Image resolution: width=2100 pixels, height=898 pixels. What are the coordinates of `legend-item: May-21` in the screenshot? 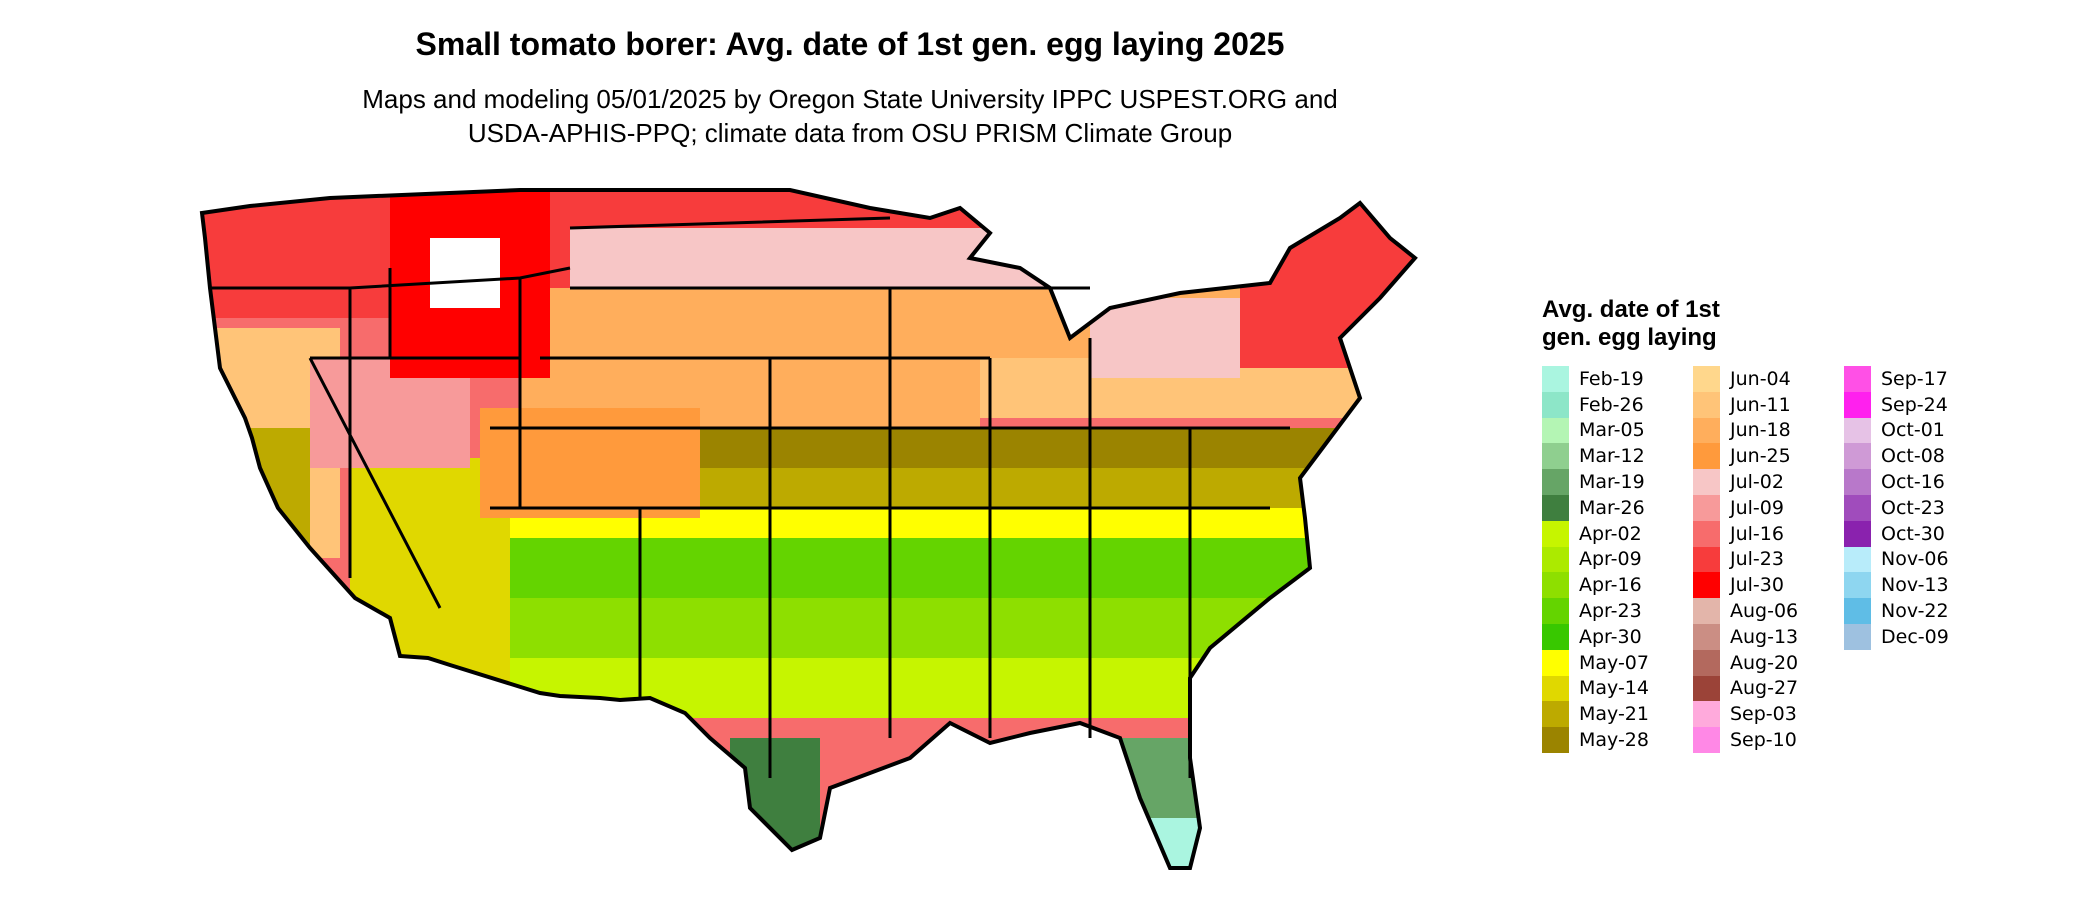 It's located at (1610, 714).